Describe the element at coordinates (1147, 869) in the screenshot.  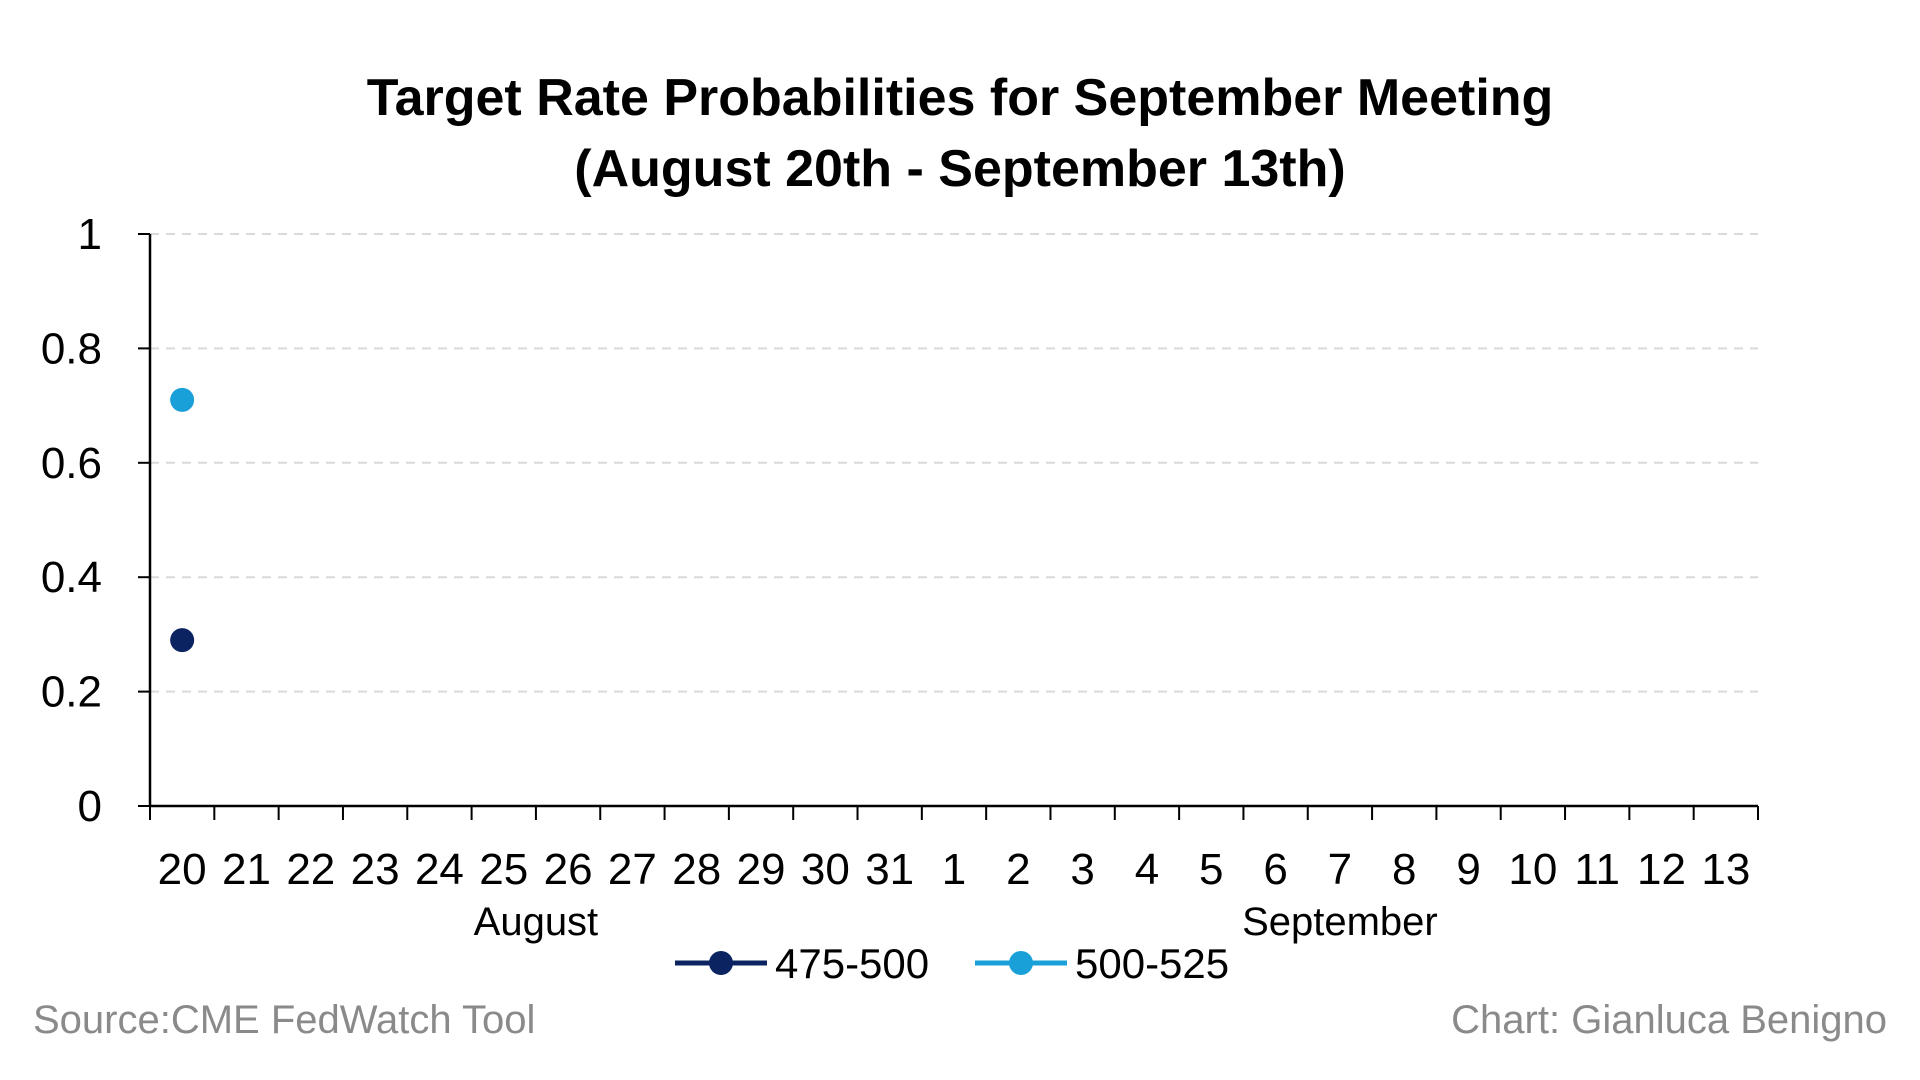
I see `x-tick-label: 4` at that location.